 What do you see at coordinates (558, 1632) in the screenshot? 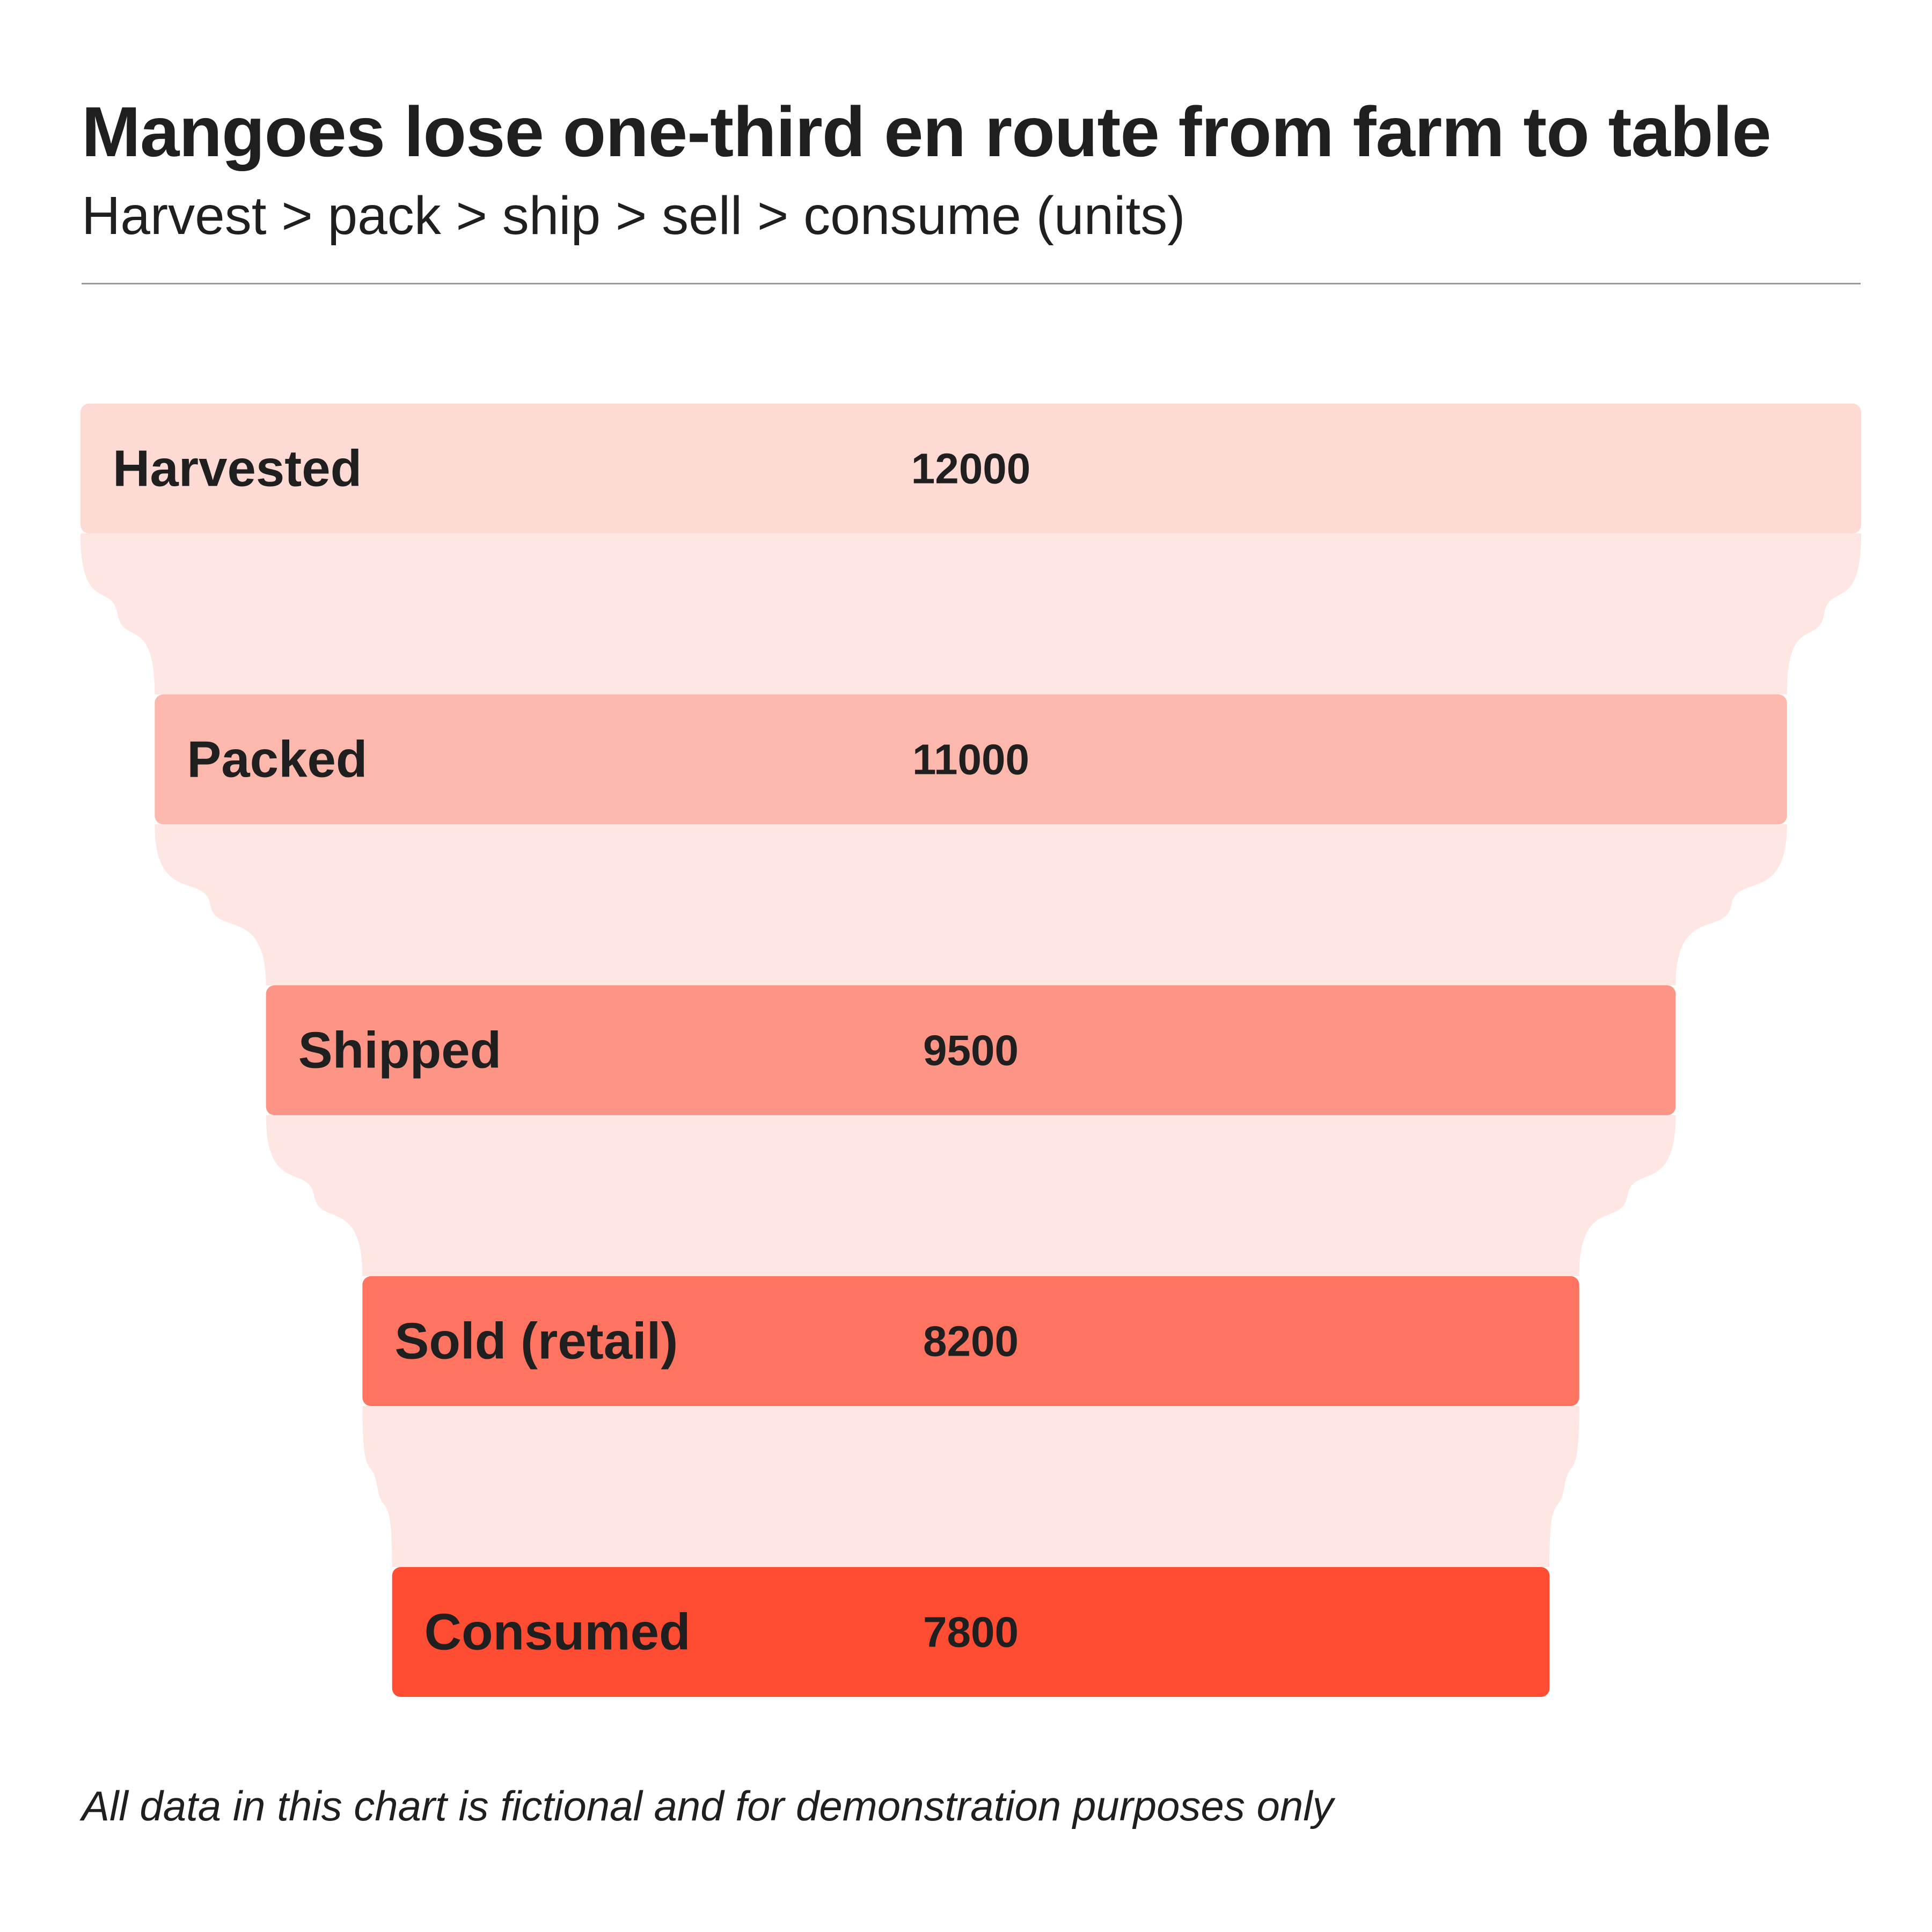
I see `stage-label: Consumed` at bounding box center [558, 1632].